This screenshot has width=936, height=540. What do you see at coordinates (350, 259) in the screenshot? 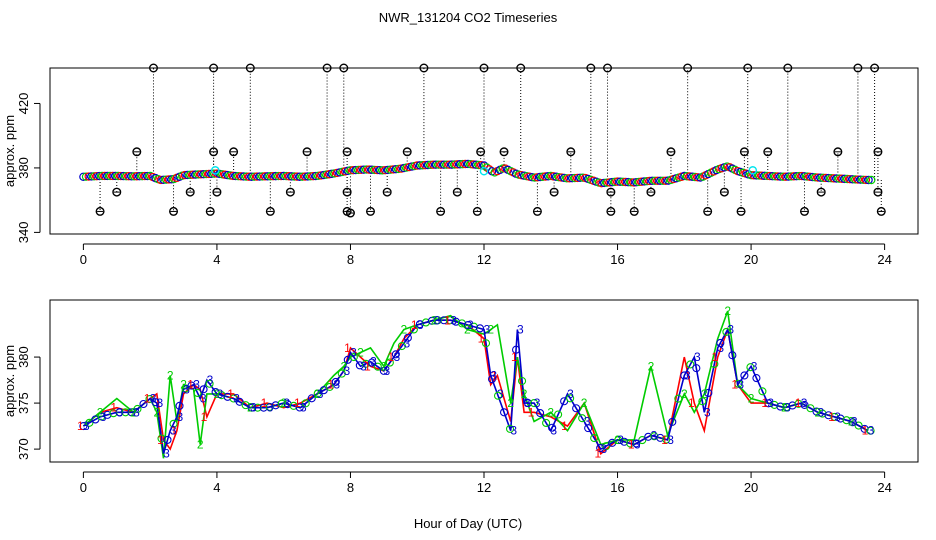
I see `top-x-tick-label: 8` at bounding box center [350, 259].